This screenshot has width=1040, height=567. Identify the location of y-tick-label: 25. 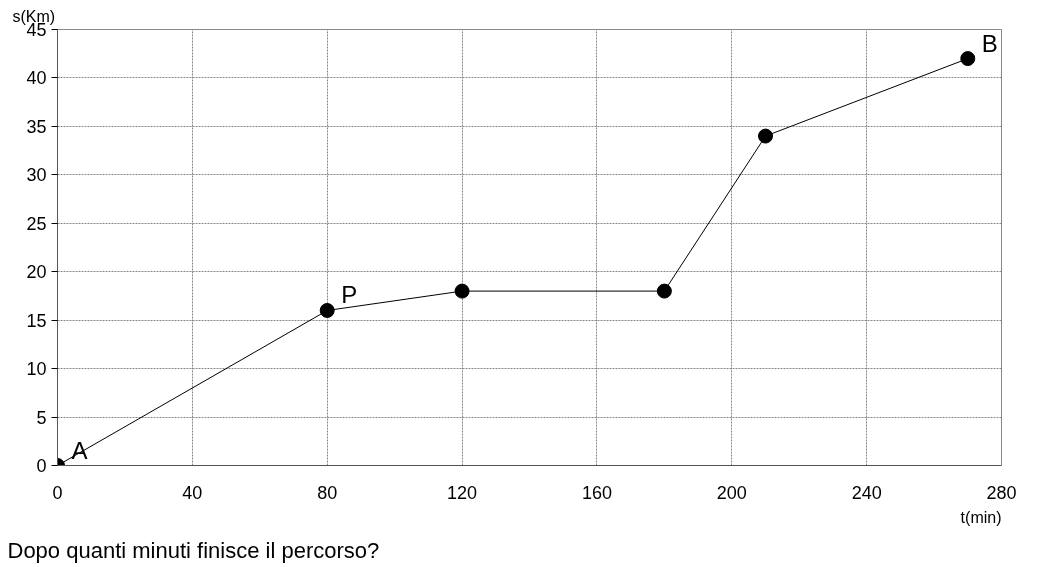
(36, 223).